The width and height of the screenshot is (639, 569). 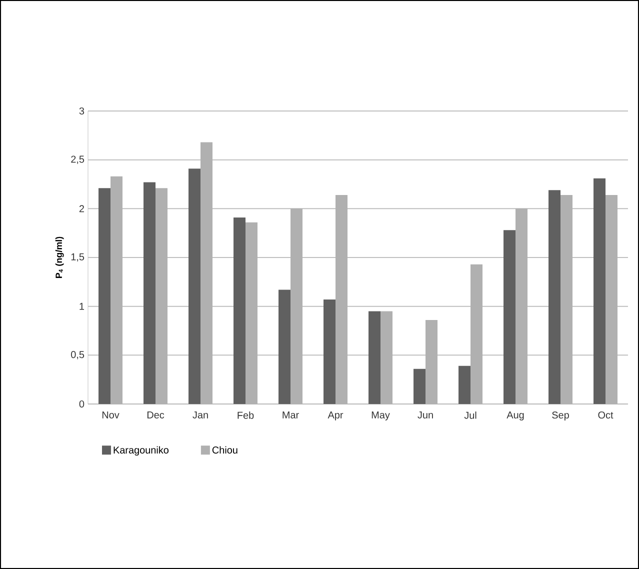 What do you see at coordinates (606, 415) in the screenshot?
I see `x-tick-label: Oct` at bounding box center [606, 415].